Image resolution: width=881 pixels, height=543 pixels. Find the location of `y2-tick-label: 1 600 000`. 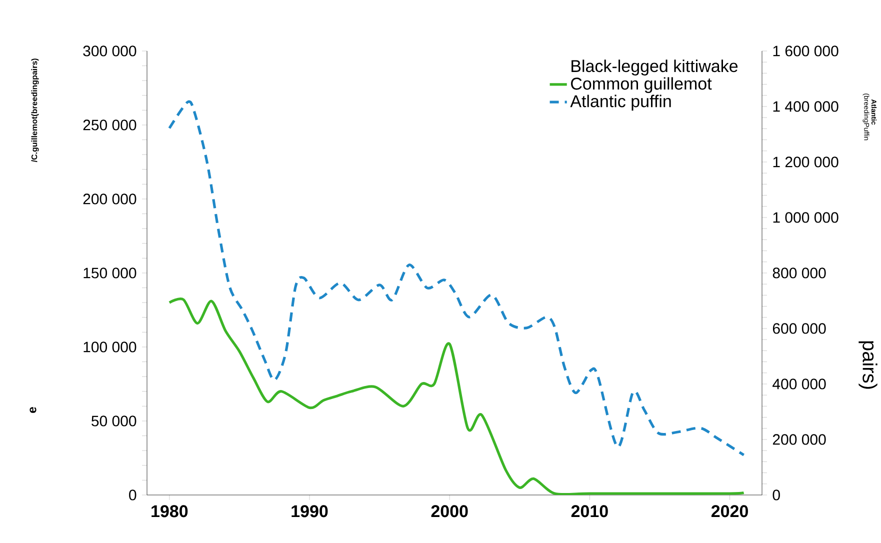

y2-tick-label: 1 600 000 is located at coordinates (805, 51).